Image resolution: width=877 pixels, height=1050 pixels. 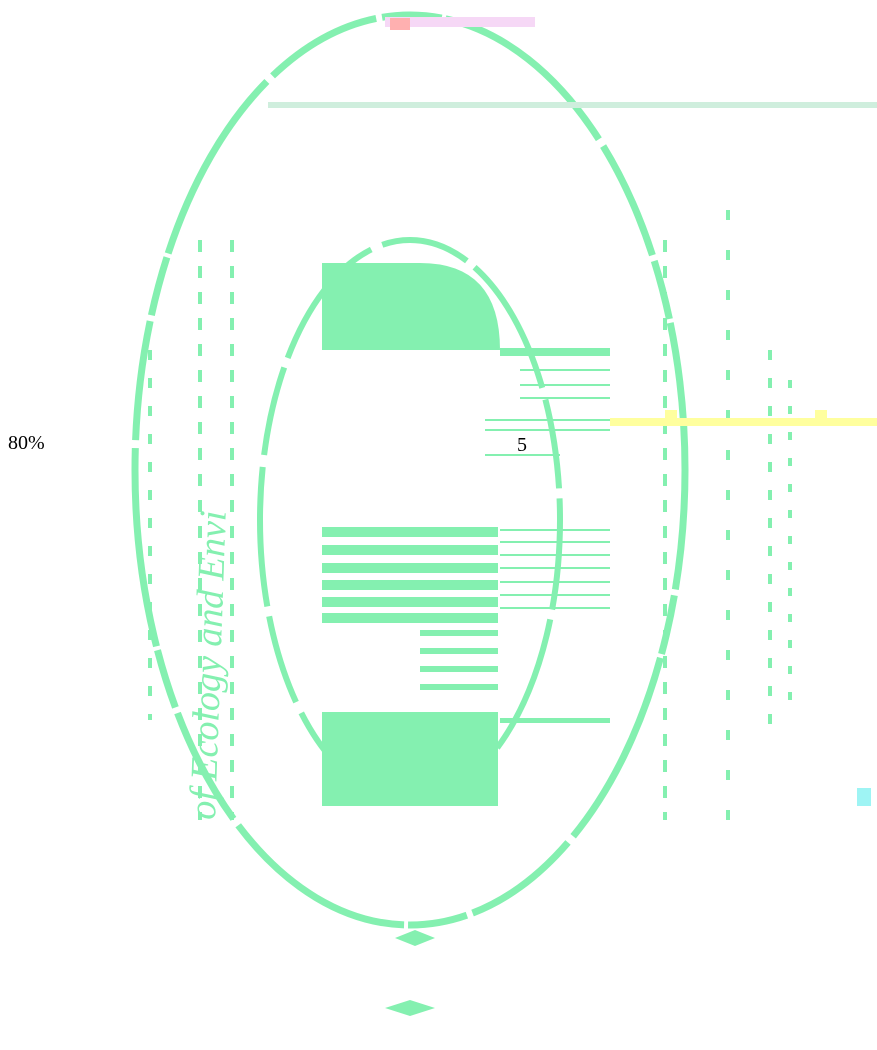 I want to click on seal-cyan-mark, so click(x=864, y=797).